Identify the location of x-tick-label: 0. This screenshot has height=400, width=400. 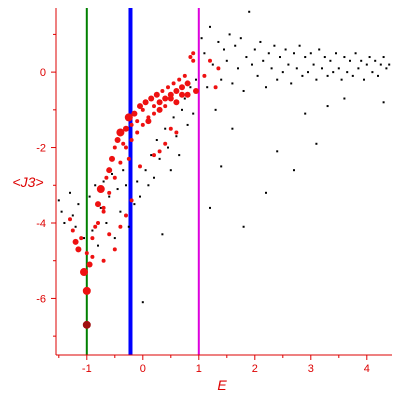
(143, 369).